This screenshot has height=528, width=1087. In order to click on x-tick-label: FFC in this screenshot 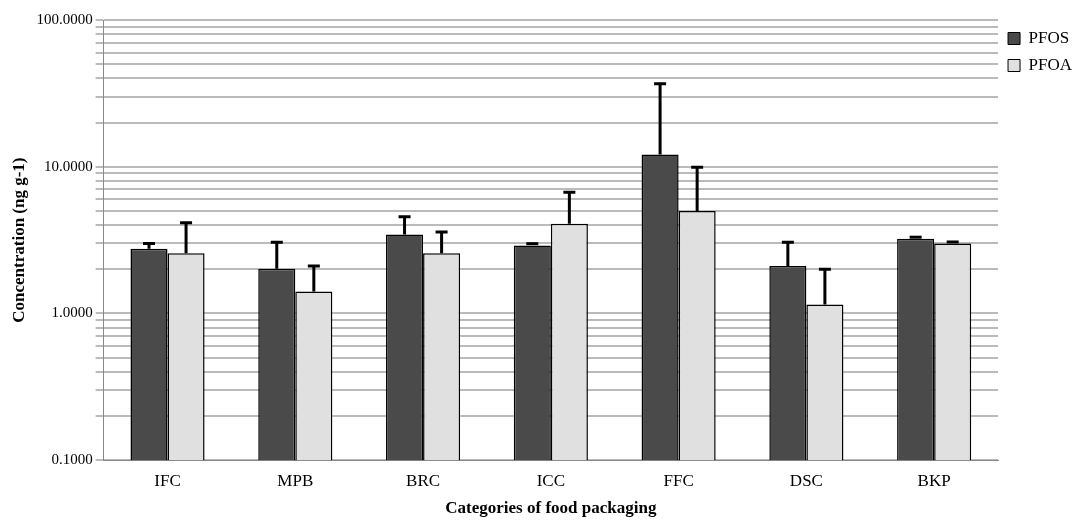, I will do `click(678, 480)`.